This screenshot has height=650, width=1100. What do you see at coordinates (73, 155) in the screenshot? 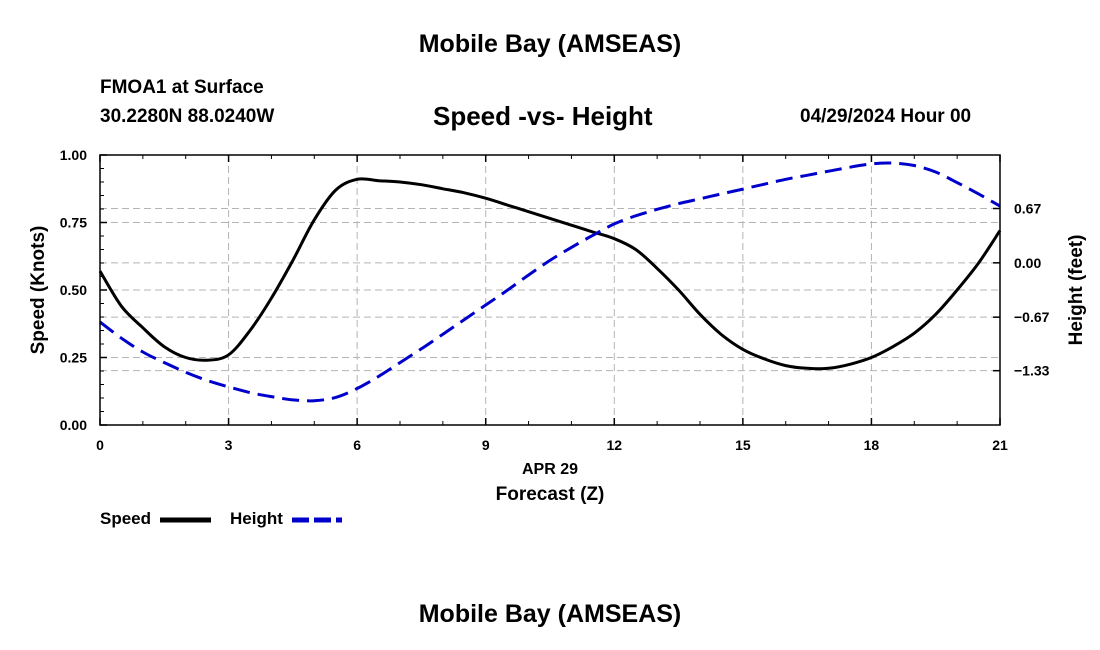
I see `y-tick-label: 1.00` at bounding box center [73, 155].